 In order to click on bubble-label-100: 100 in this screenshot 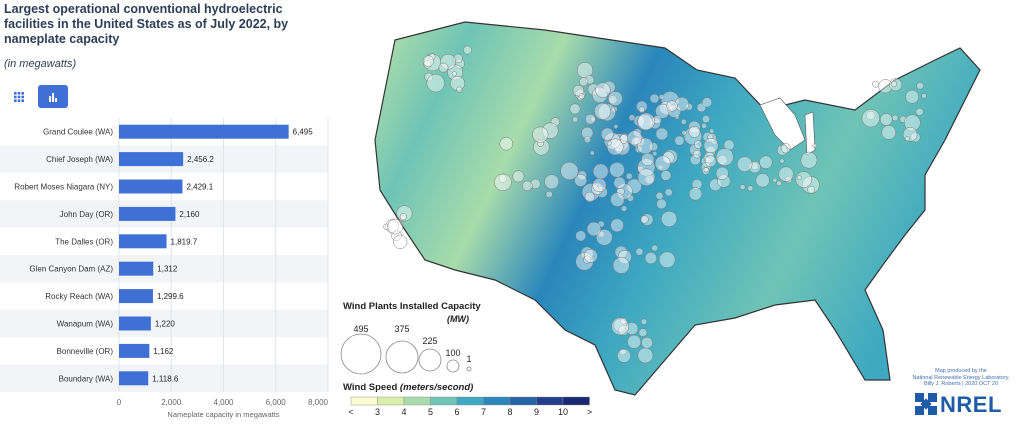, I will do `click(452, 353)`.